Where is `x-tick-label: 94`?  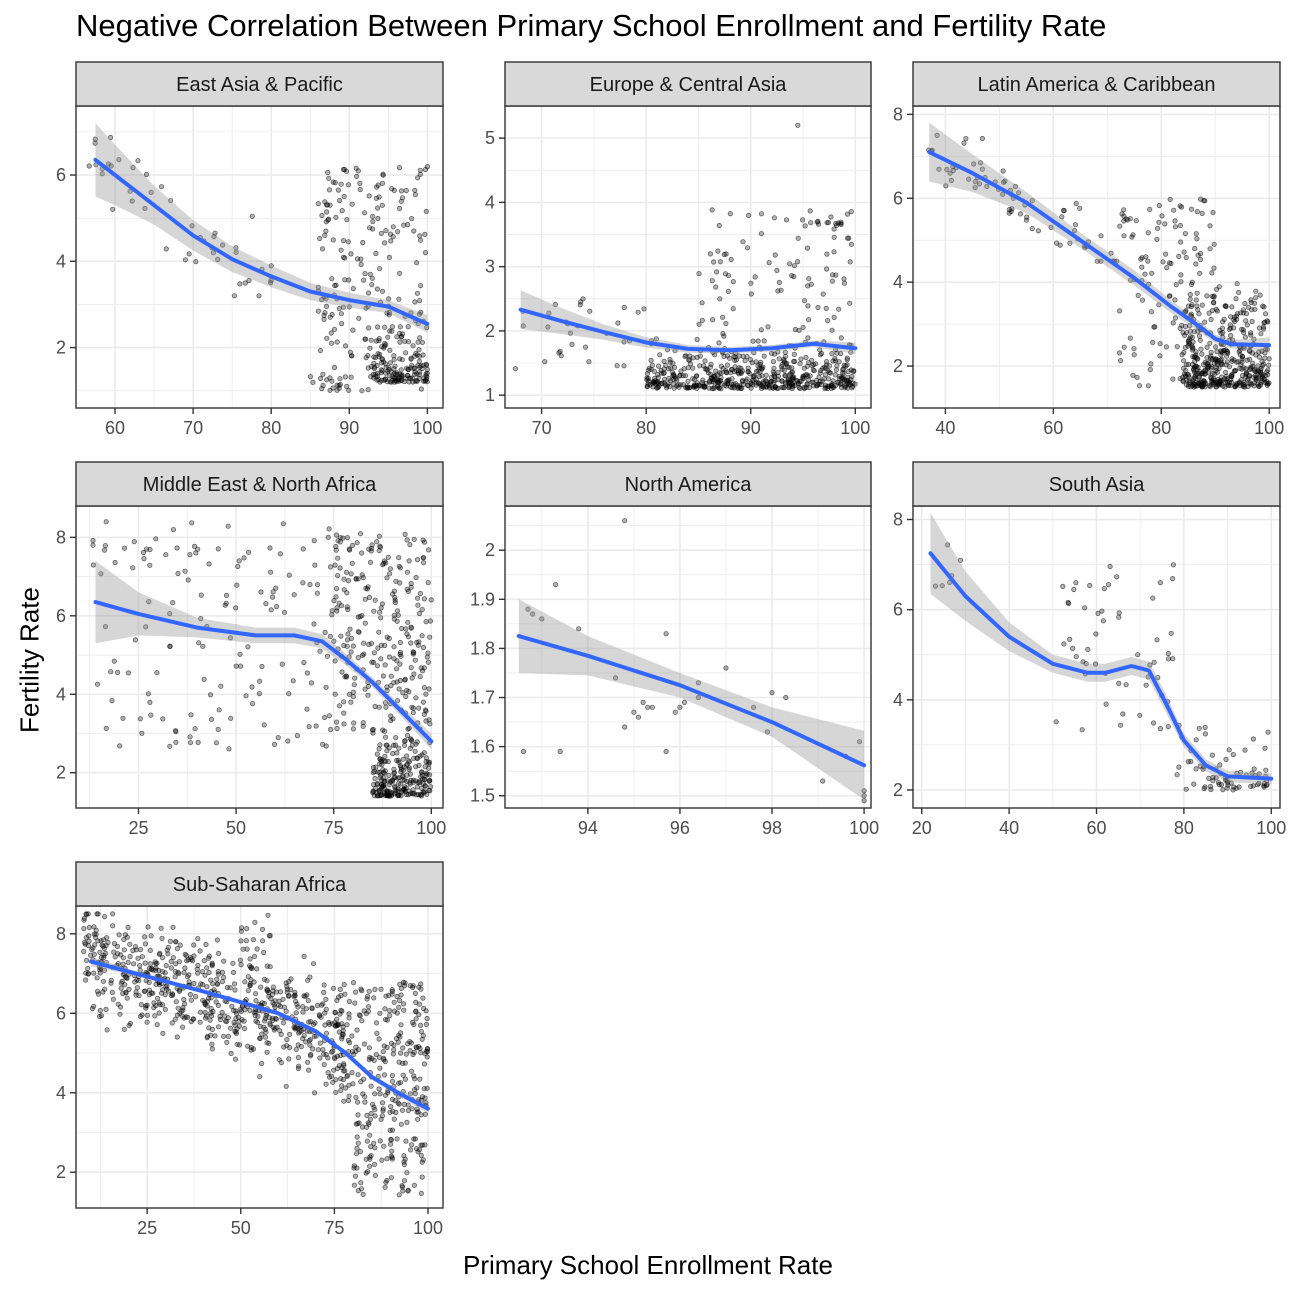
x-tick-label: 94 is located at coordinates (588, 828).